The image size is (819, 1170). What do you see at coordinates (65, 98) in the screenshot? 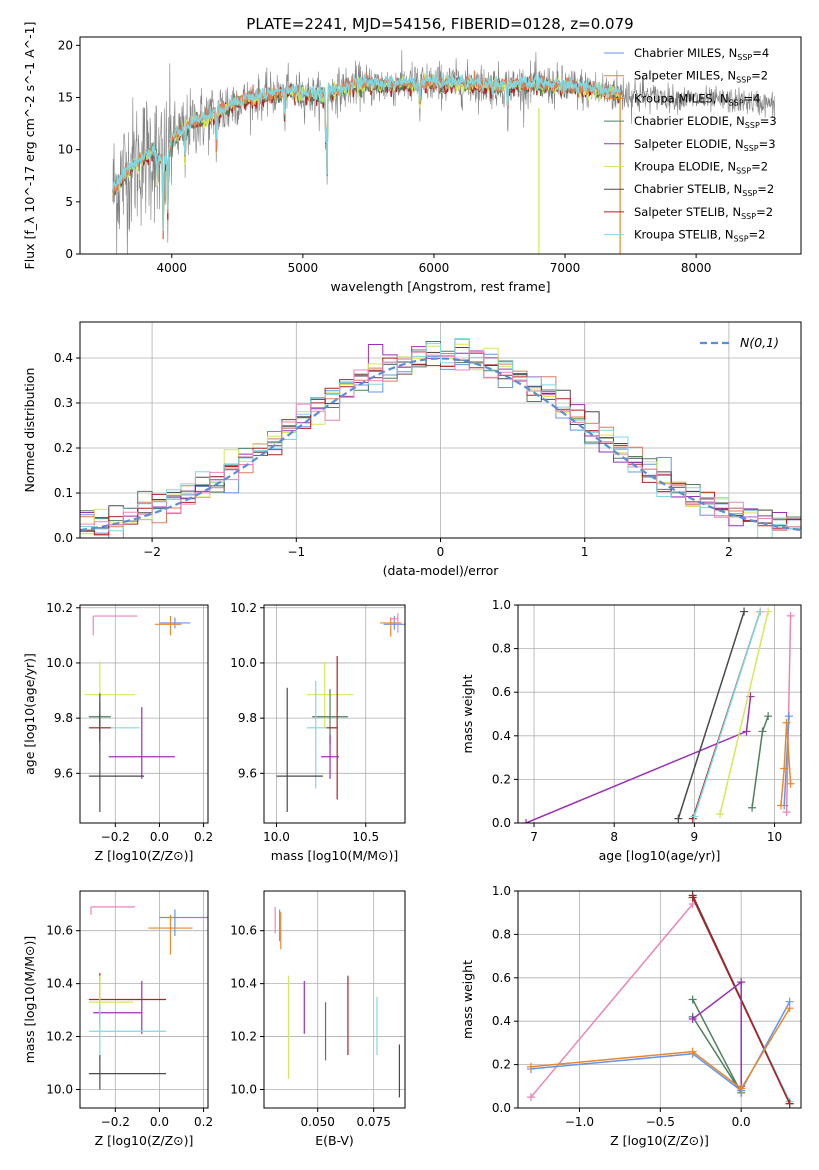
I see `y-tick-label: 15` at bounding box center [65, 98].